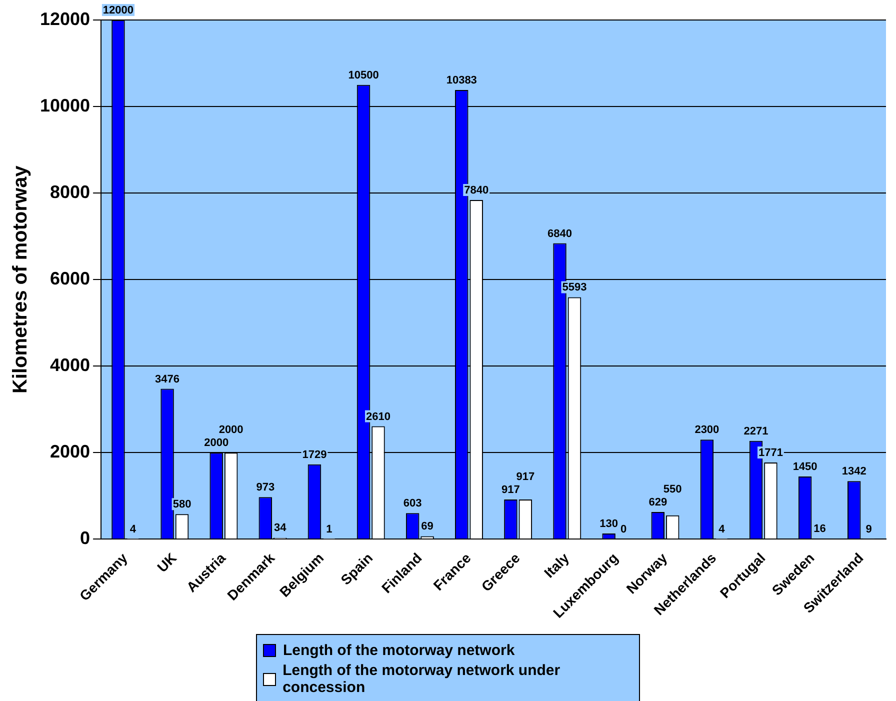 The width and height of the screenshot is (896, 701). Describe the element at coordinates (399, 650) in the screenshot. I see `legend-label: Length of the motorway network` at that location.